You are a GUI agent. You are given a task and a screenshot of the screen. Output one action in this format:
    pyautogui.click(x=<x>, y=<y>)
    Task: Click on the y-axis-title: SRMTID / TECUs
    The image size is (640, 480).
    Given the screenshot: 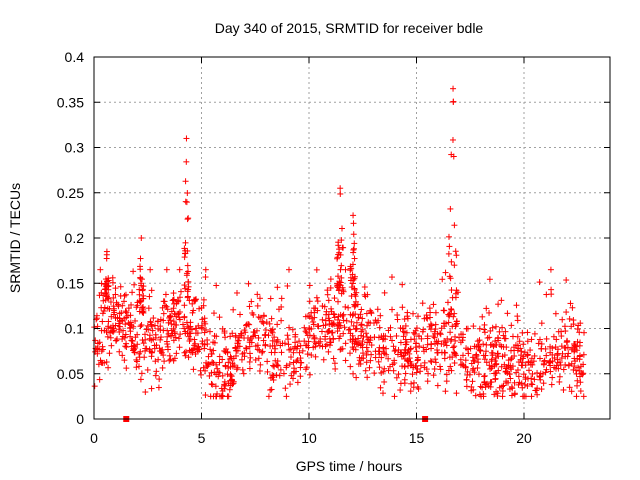 What is the action you would take?
    pyautogui.click(x=15, y=238)
    